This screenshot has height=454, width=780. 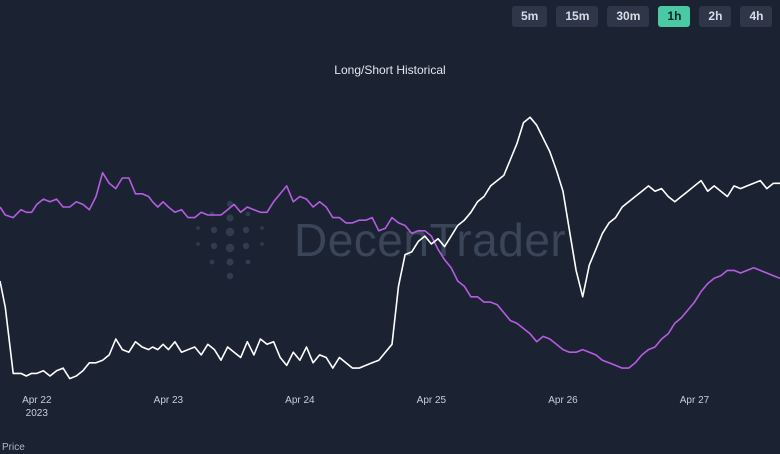 I want to click on watermark-text-trader: Trader, so click(x=498, y=240).